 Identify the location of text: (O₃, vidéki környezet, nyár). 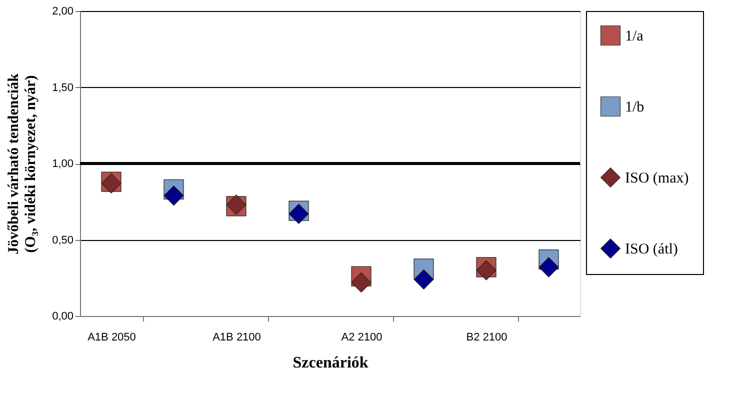
(31, 164).